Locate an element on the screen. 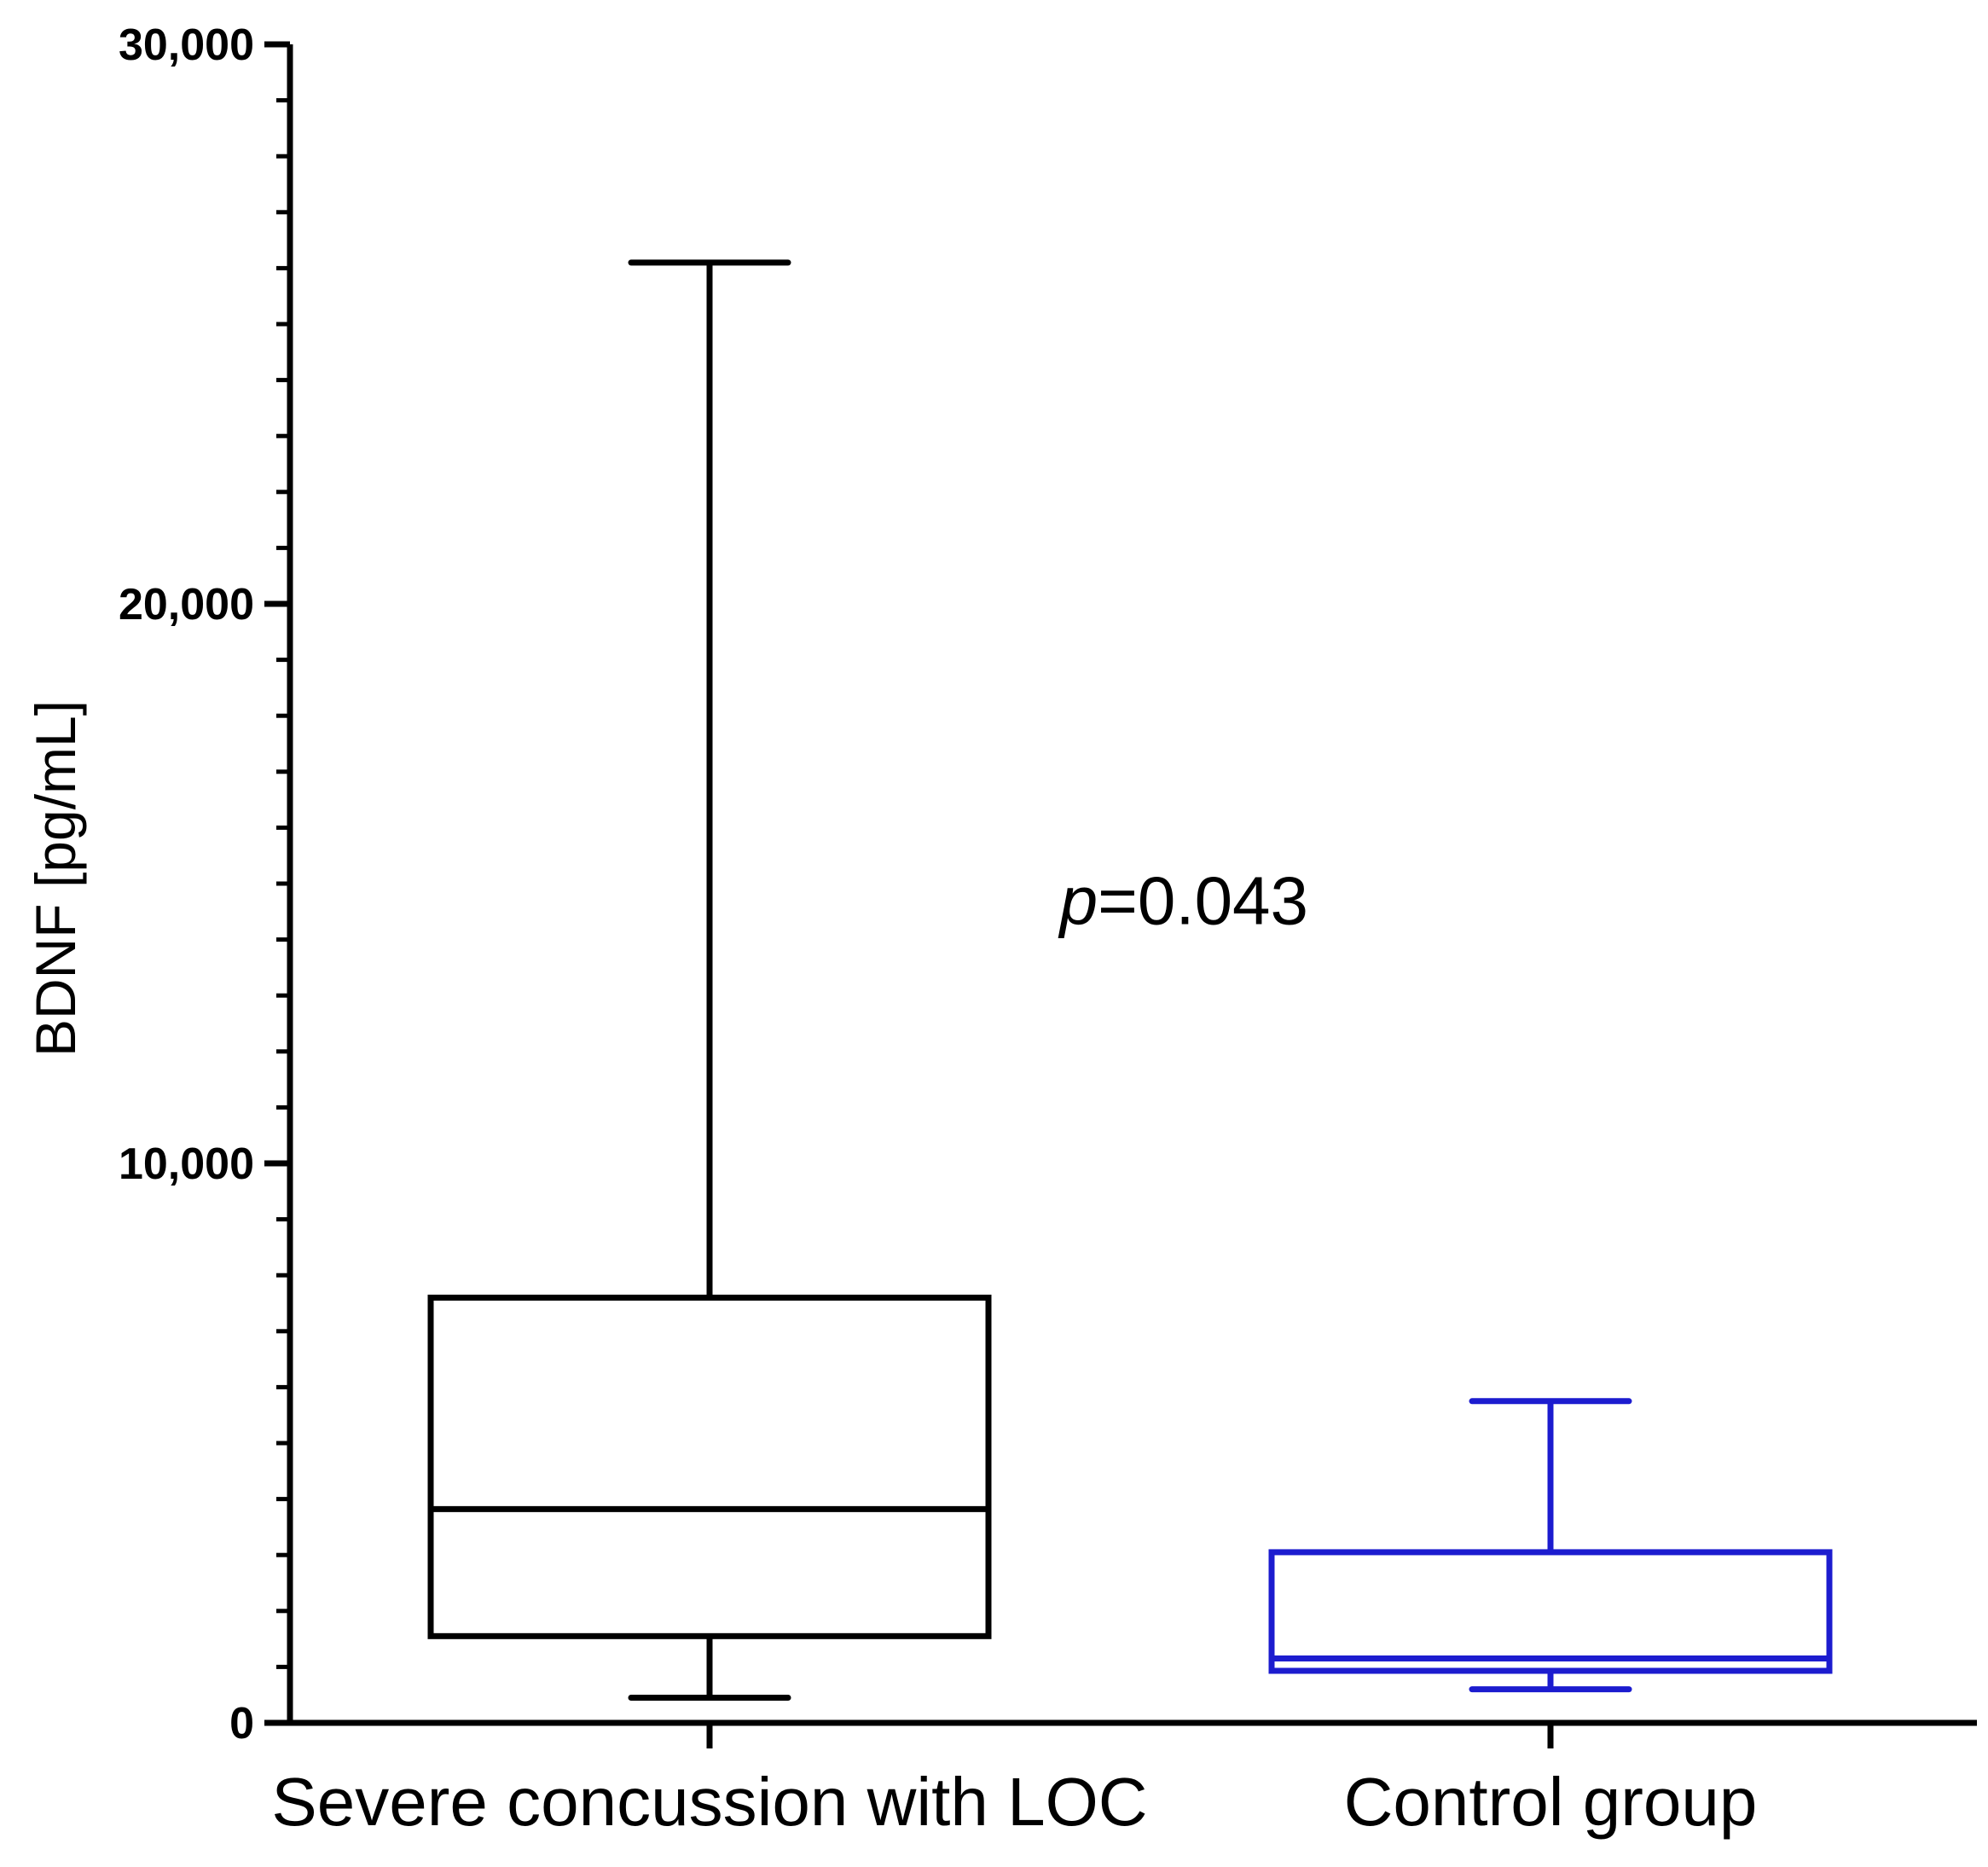 This screenshot has width=1988, height=1867. p-value-annotation: p=0.043 is located at coordinates (1183, 901).